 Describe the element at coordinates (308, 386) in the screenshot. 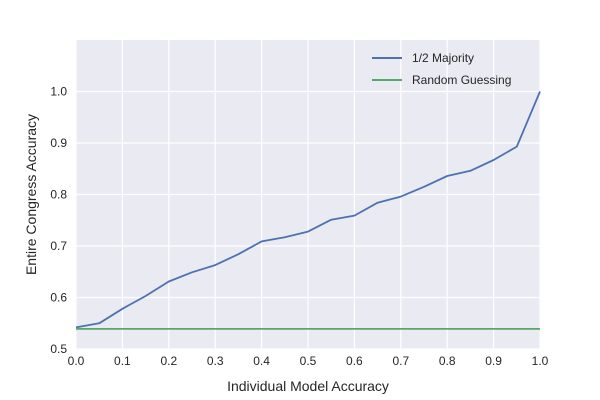

I see `x-axis-label: Individual Model Accuracy` at that location.